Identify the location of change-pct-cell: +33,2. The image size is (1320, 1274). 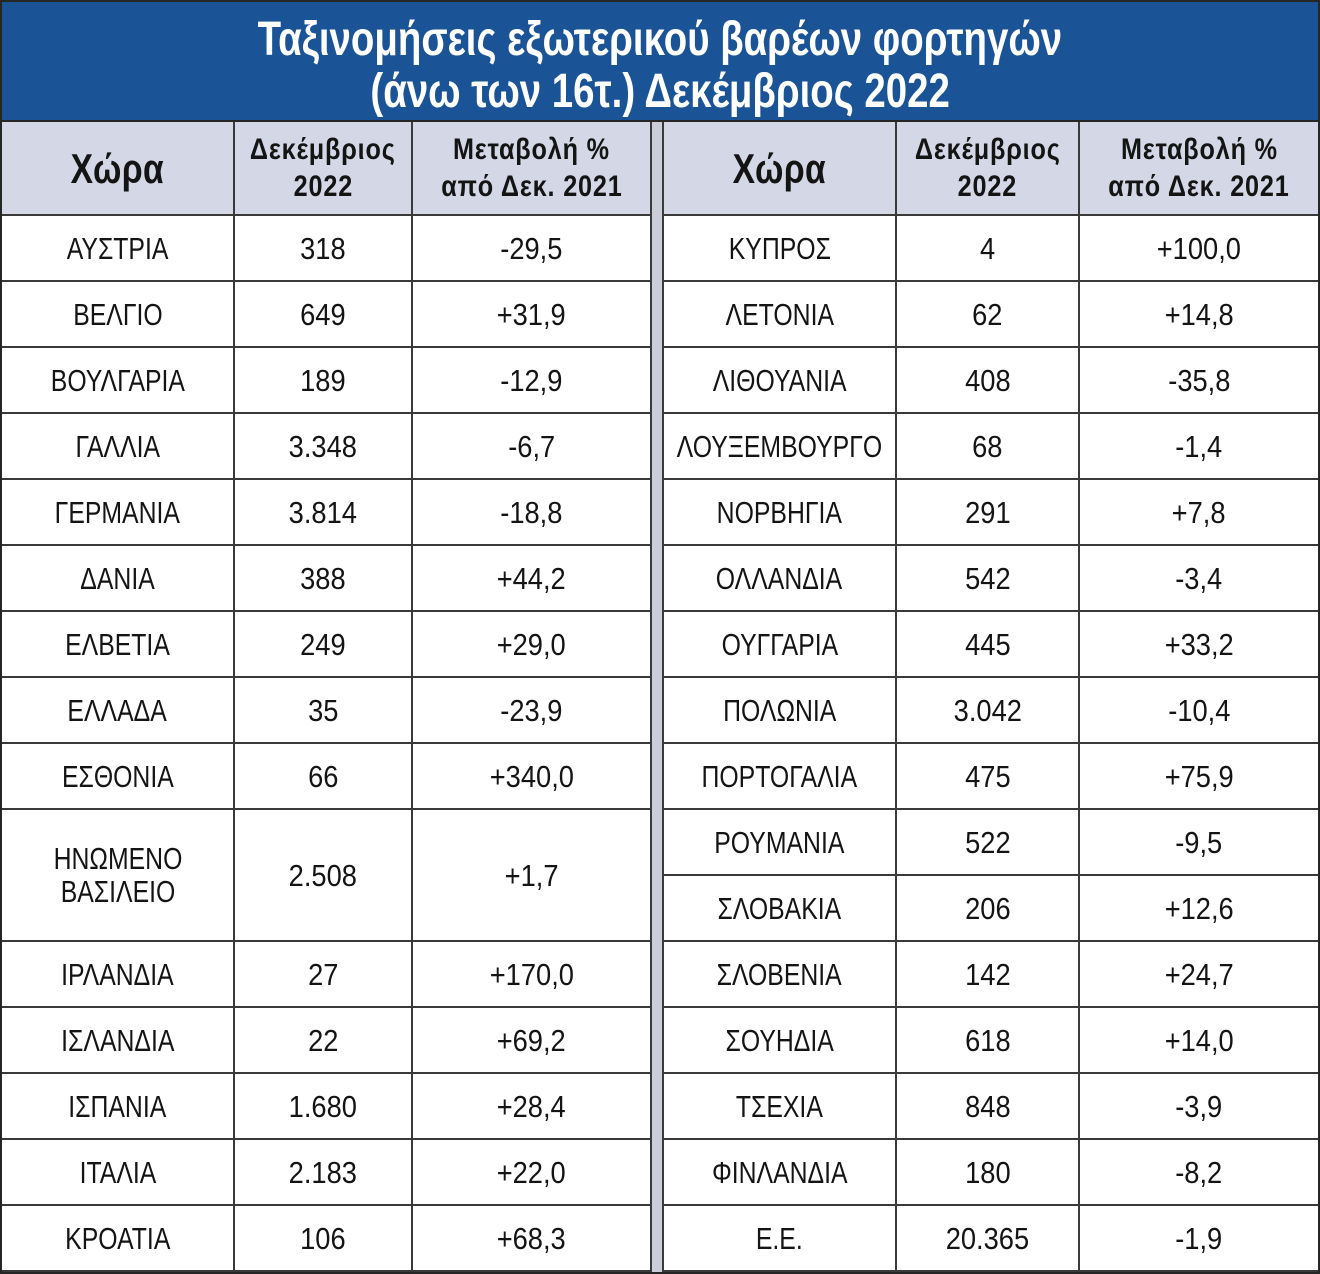
(1199, 645).